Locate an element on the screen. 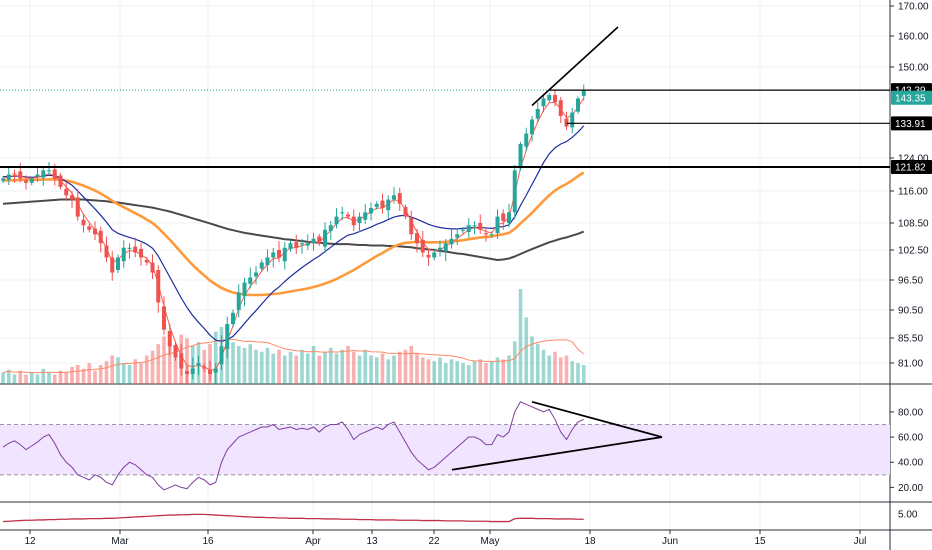  rsi-tick-label: 80.00 is located at coordinates (910, 412).